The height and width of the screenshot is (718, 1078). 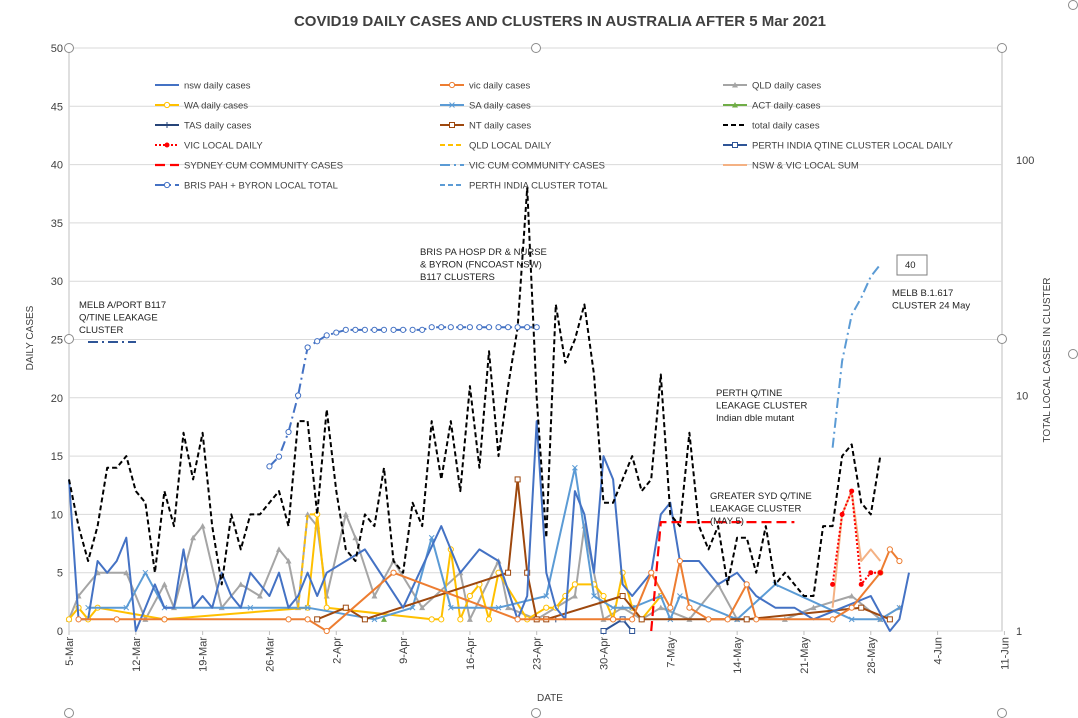 I want to click on resize-handle-tm, so click(x=536, y=48).